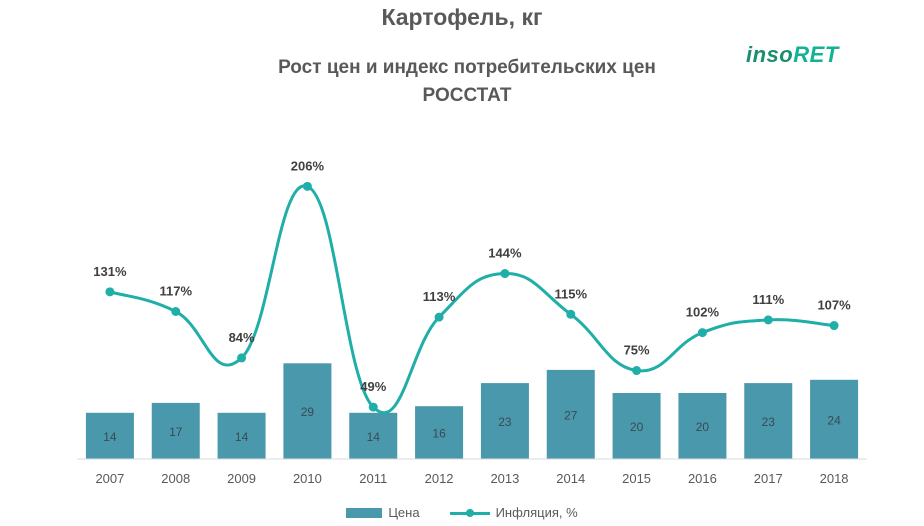 The width and height of the screenshot is (924, 526). What do you see at coordinates (703, 312) in the screenshot?
I see `inflation-value-label: 102%` at bounding box center [703, 312].